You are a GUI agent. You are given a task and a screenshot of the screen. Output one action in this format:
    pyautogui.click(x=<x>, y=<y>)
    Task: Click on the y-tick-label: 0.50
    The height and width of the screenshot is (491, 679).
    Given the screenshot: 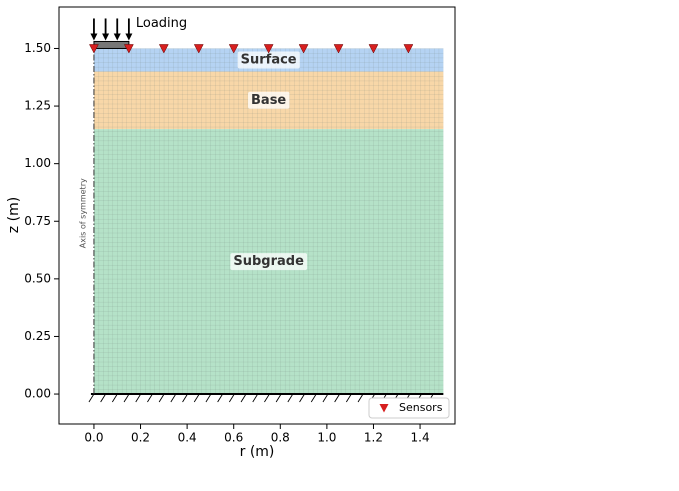 What is the action you would take?
    pyautogui.click(x=37, y=278)
    